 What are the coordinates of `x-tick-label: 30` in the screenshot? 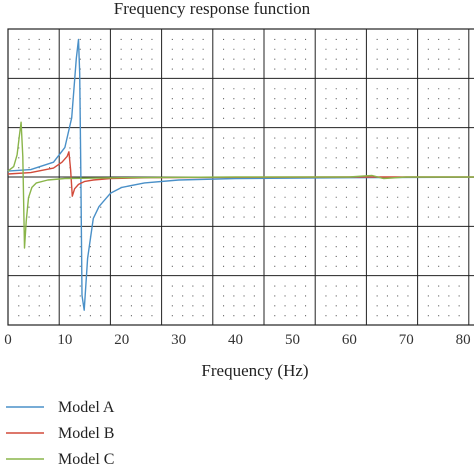 It's located at (178, 340).